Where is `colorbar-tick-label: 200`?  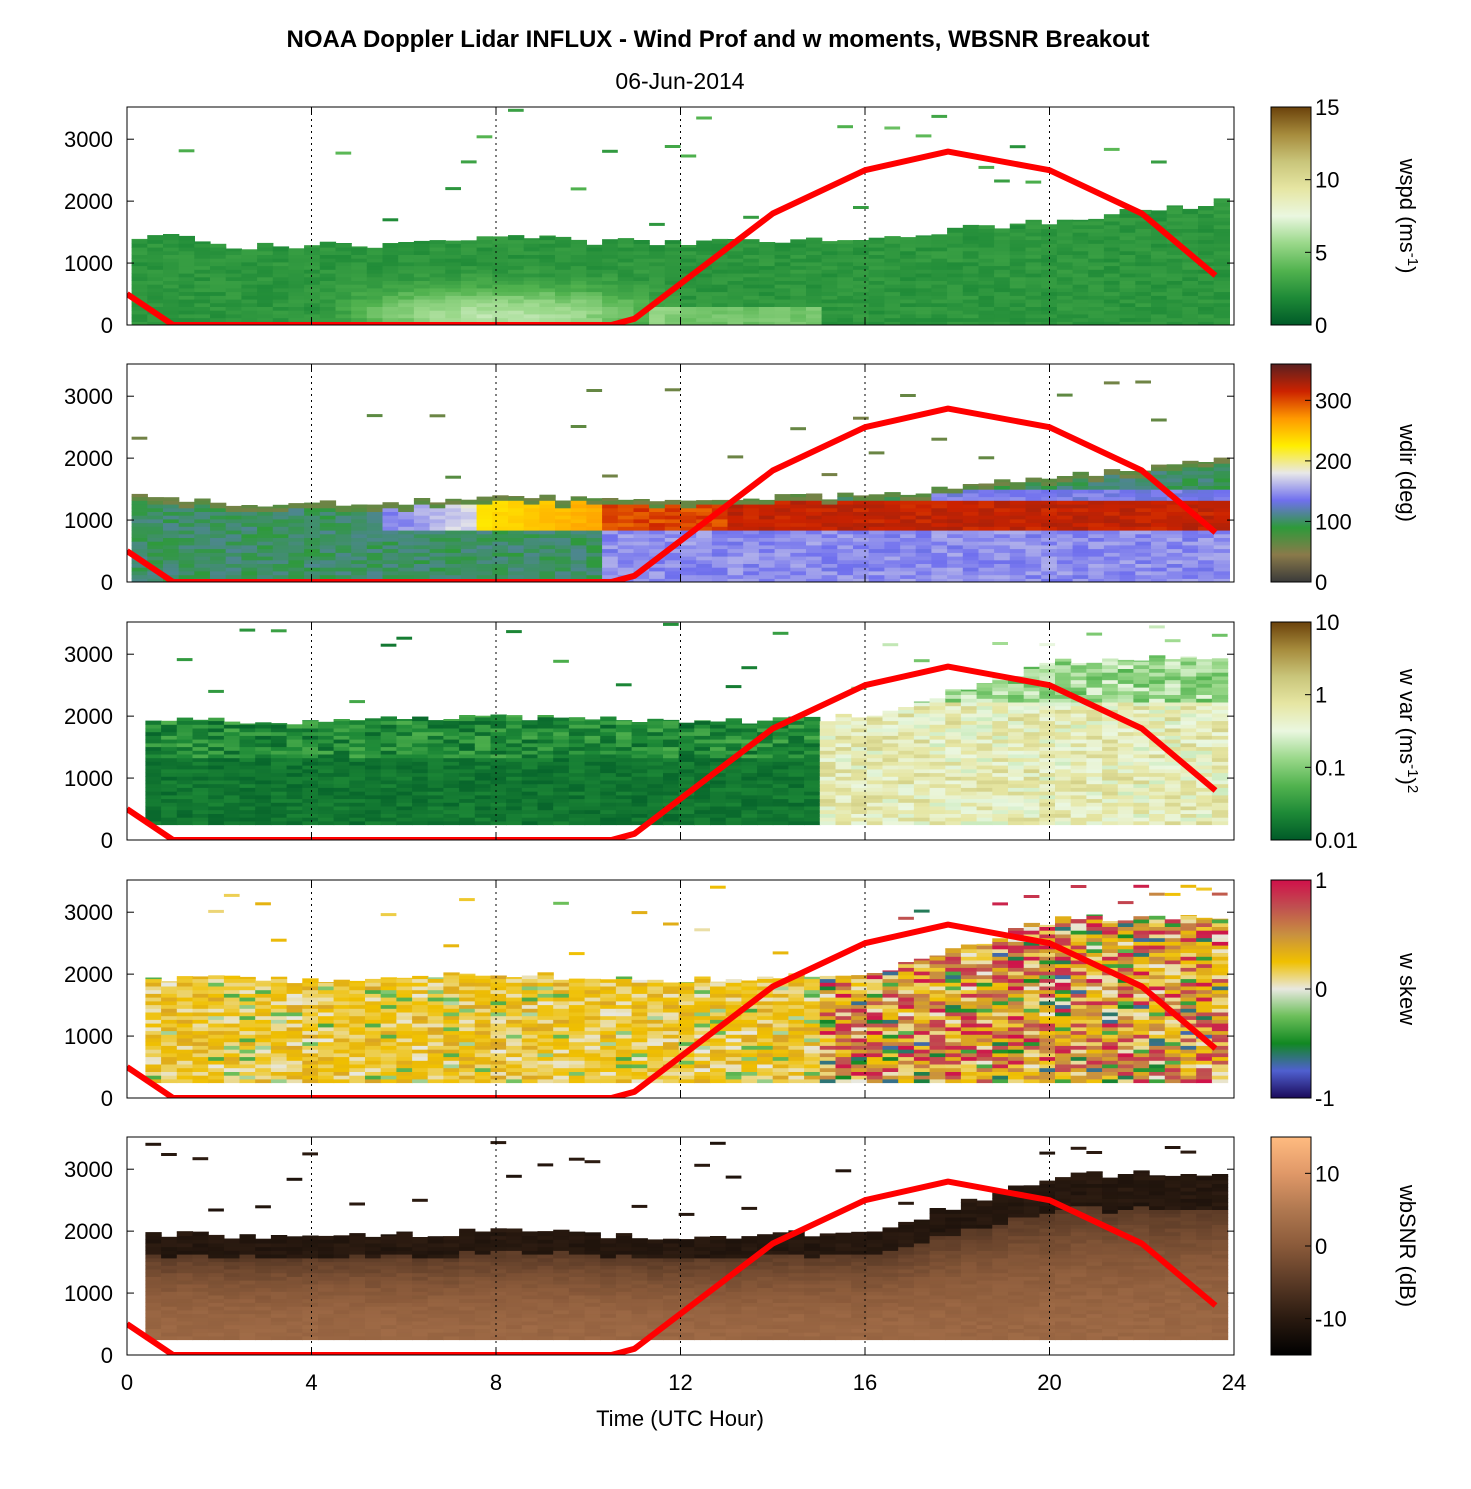 colorbar-tick-label: 200 is located at coordinates (1333, 461).